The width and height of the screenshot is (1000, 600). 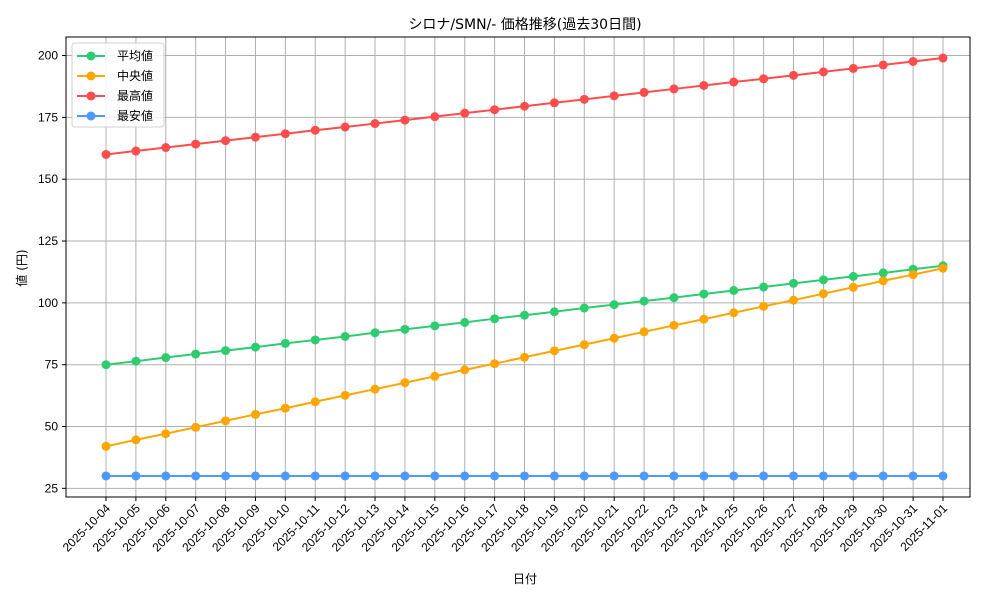 I want to click on y-tick-label: 25, so click(x=52, y=488).